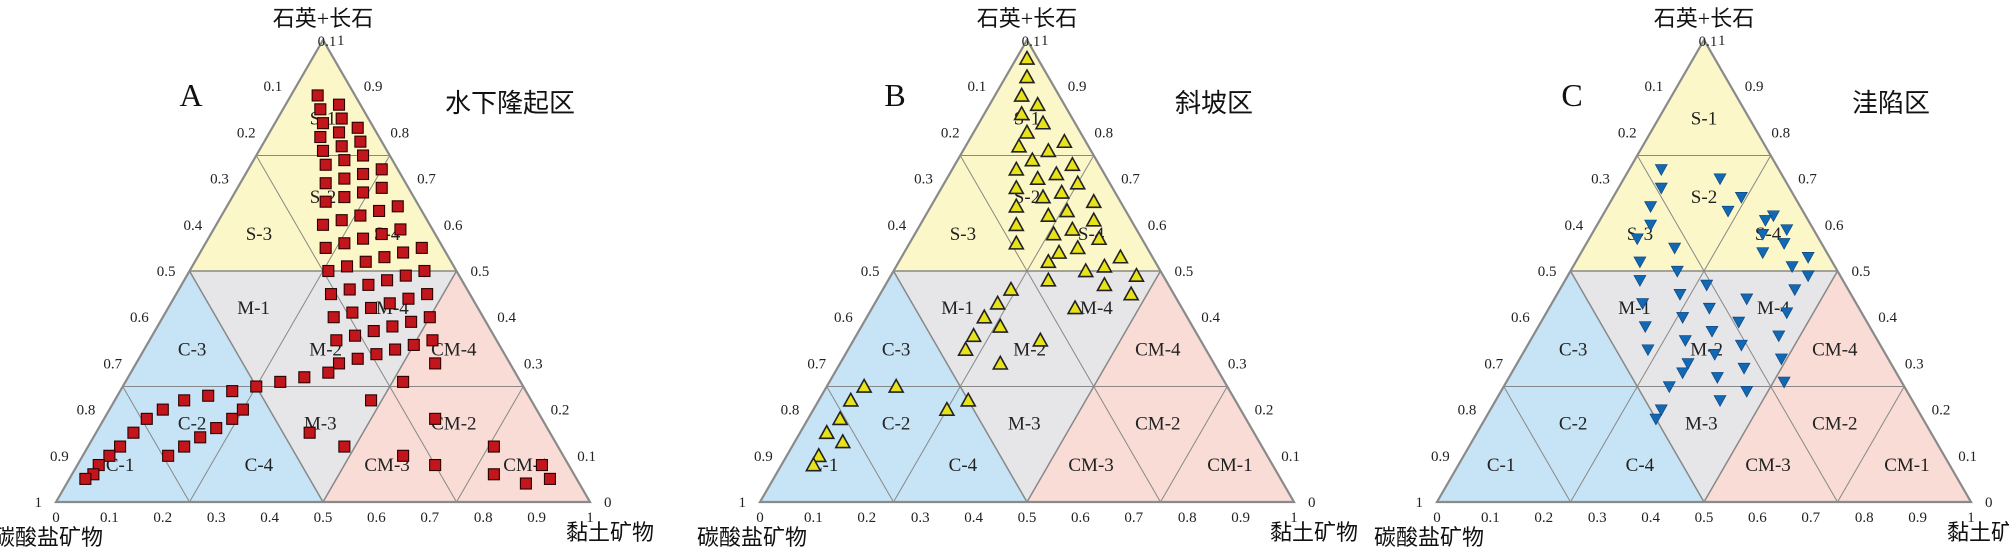  Describe the element at coordinates (1490, 518) in the screenshot. I see `tick-label-bottom: 0.1` at that location.